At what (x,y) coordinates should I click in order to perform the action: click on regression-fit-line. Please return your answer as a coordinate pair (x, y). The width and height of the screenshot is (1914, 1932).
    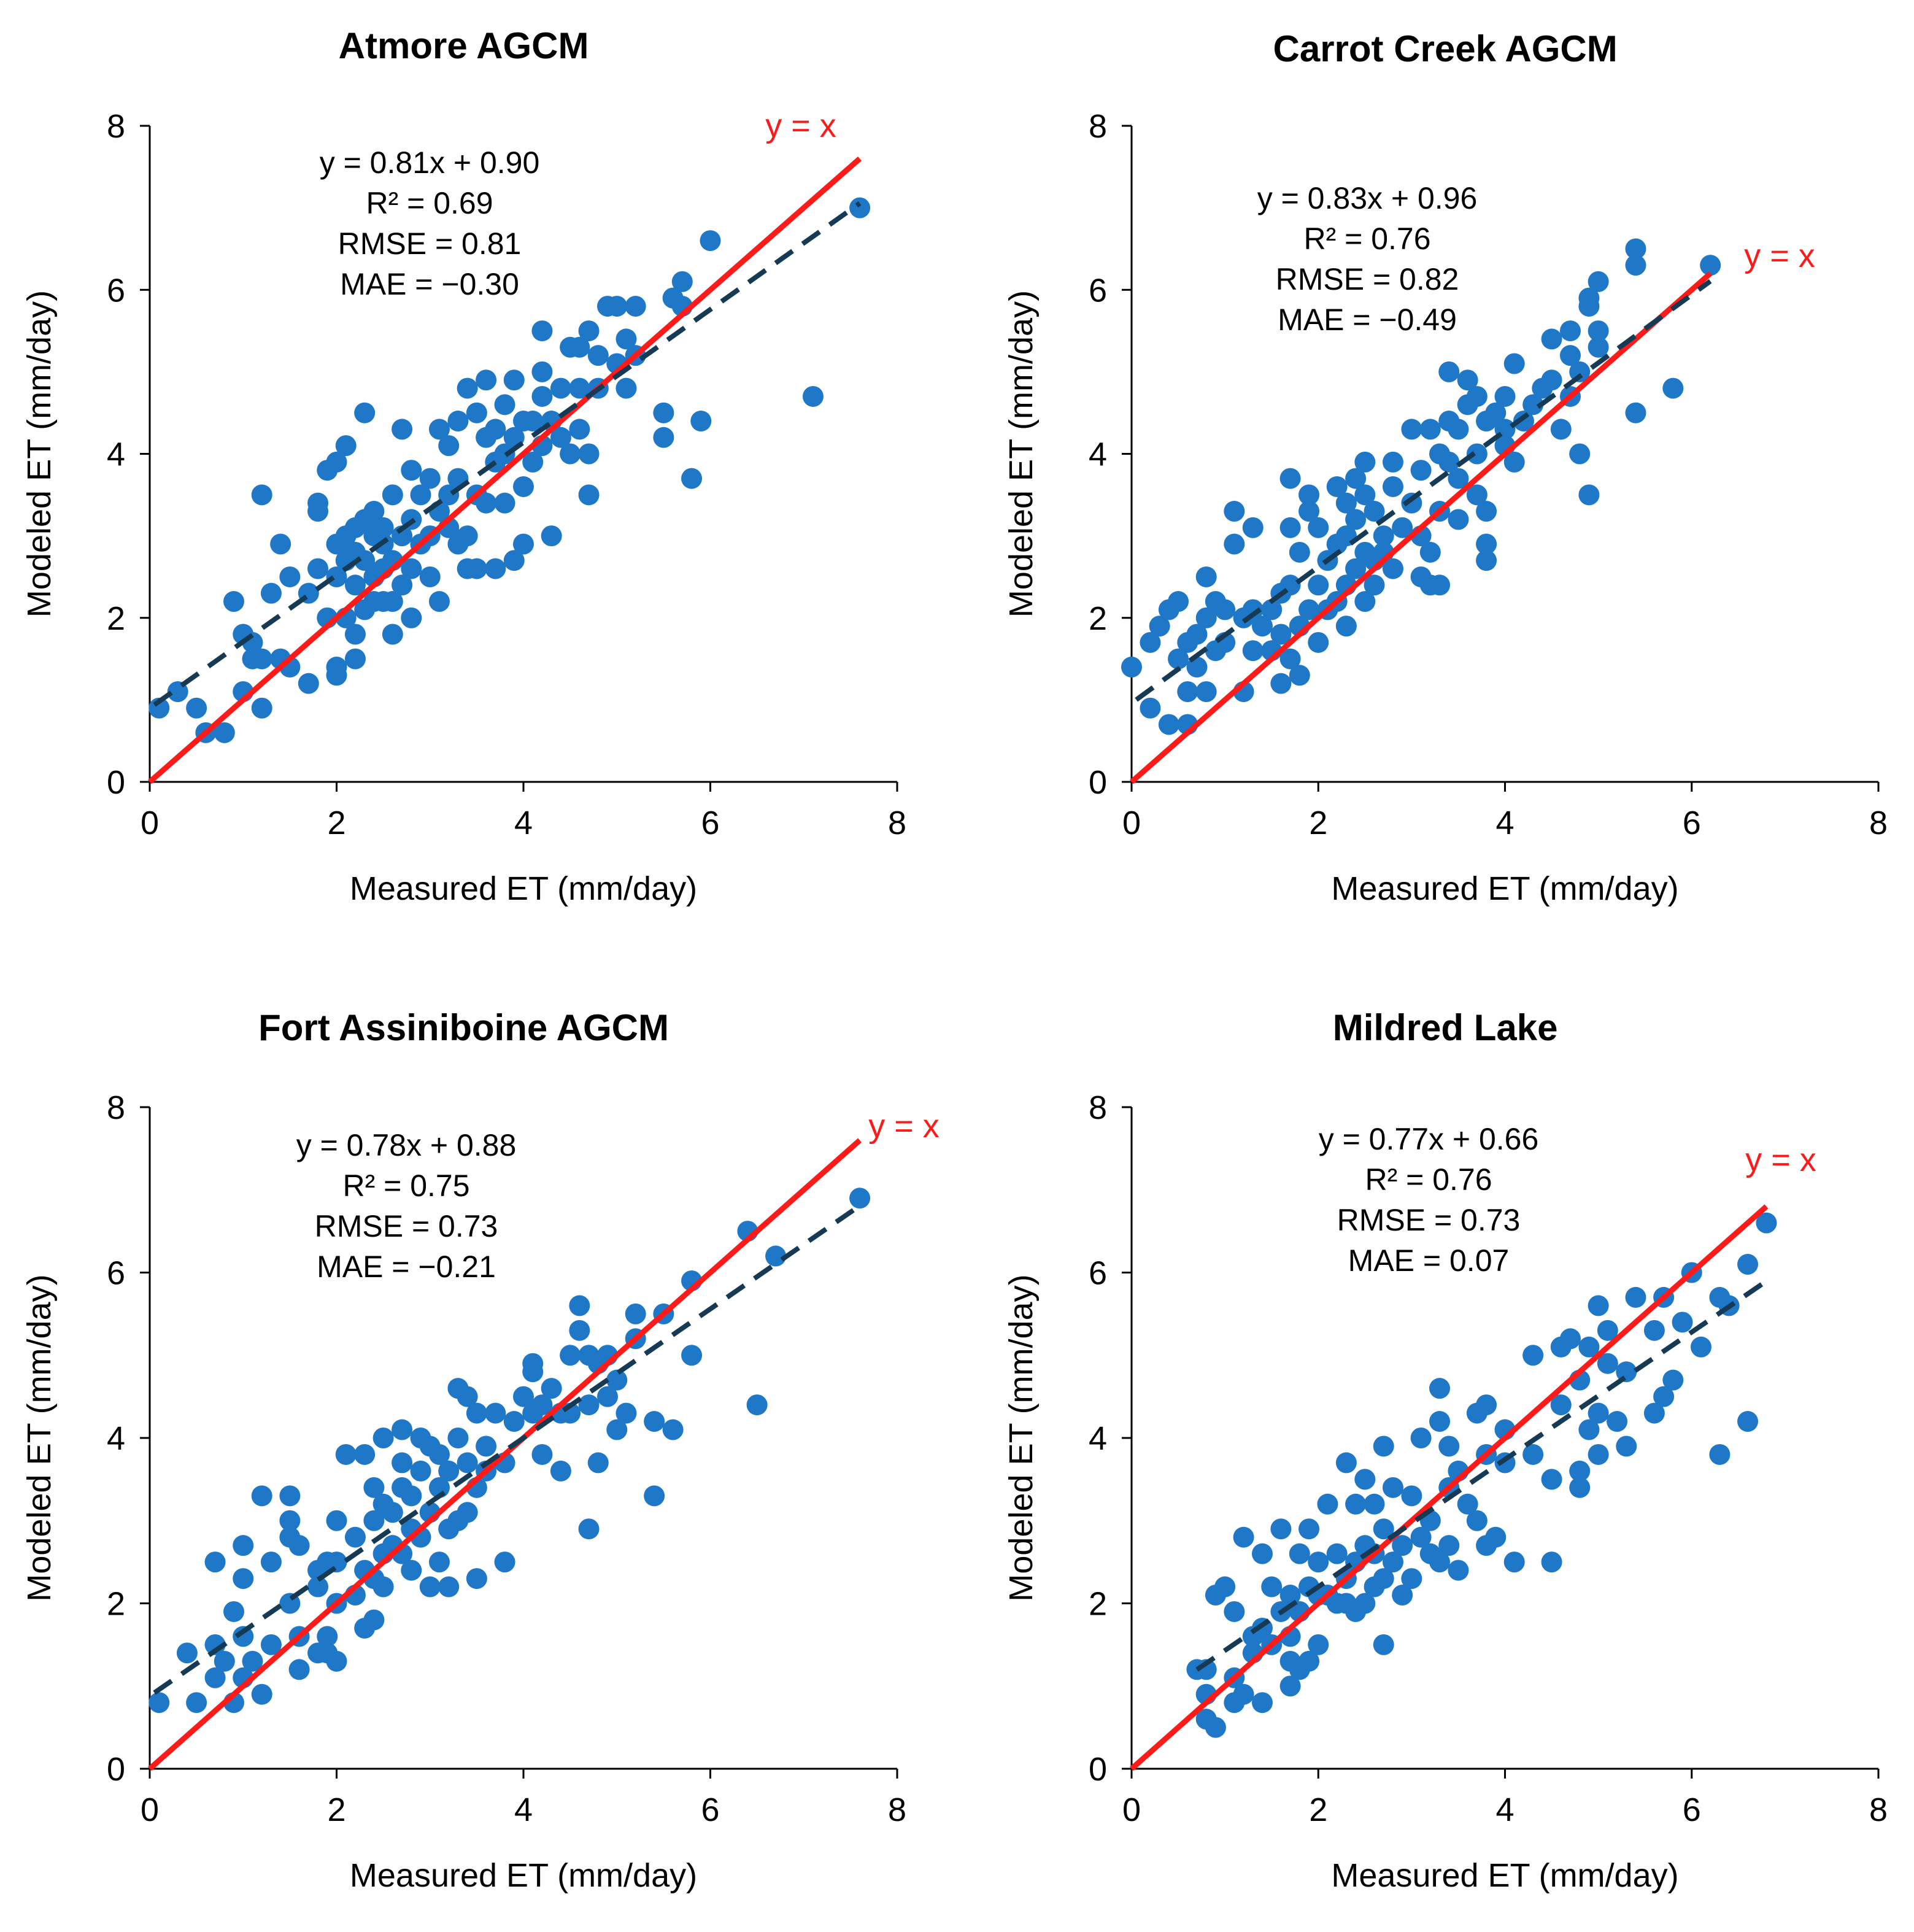
    Looking at the image, I should click on (1423, 491).